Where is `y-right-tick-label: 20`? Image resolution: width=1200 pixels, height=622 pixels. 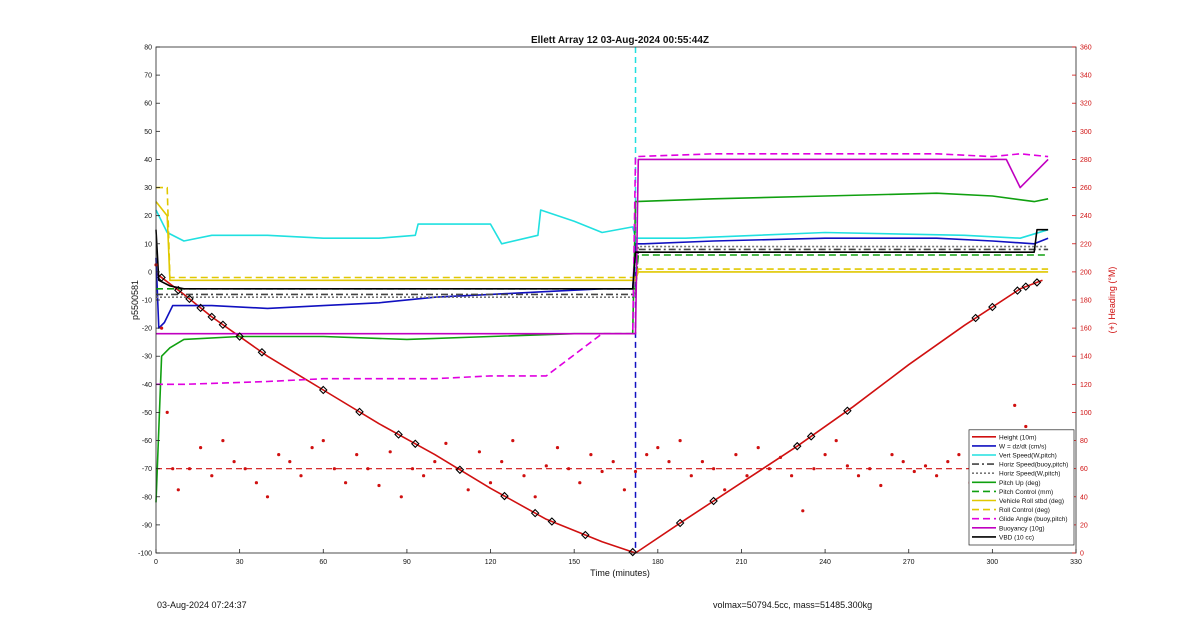
y-right-tick-label: 20 is located at coordinates (1084, 525).